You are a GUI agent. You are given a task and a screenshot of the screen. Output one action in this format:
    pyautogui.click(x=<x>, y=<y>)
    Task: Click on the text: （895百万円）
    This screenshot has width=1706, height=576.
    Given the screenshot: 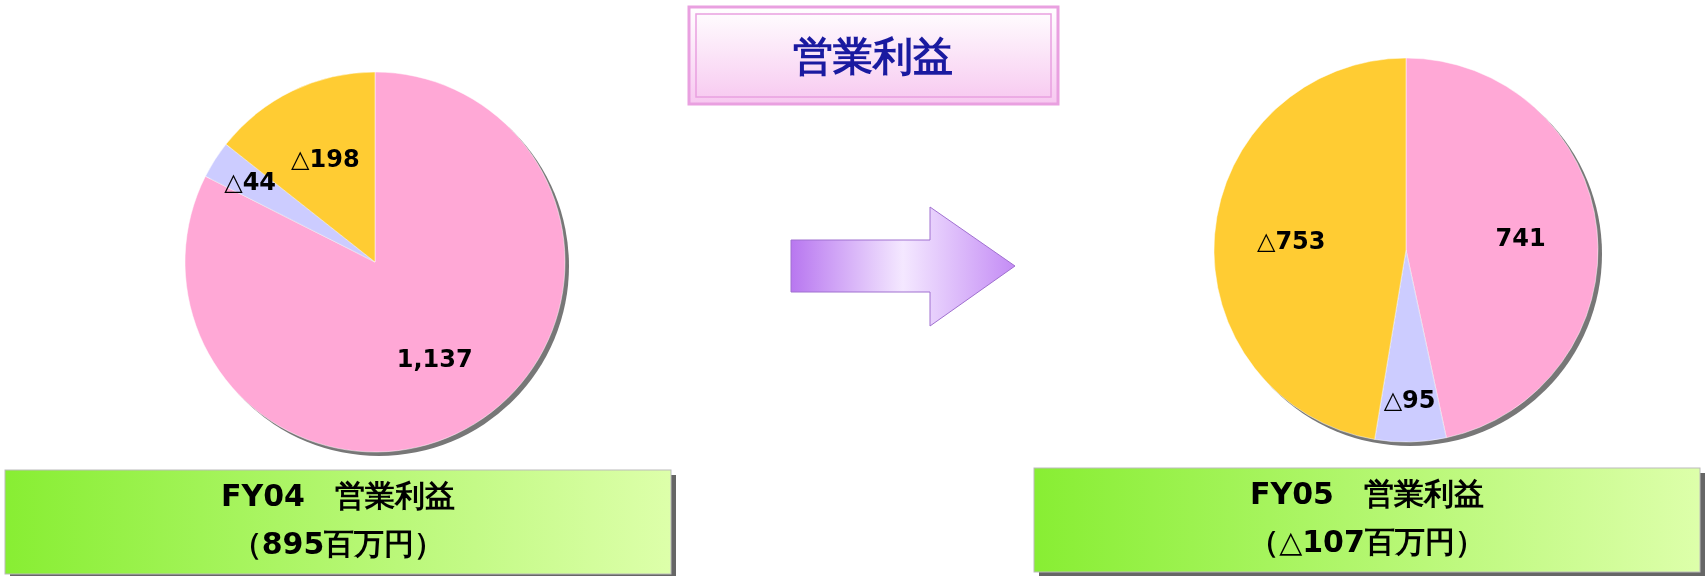 What is the action you would take?
    pyautogui.click(x=338, y=543)
    